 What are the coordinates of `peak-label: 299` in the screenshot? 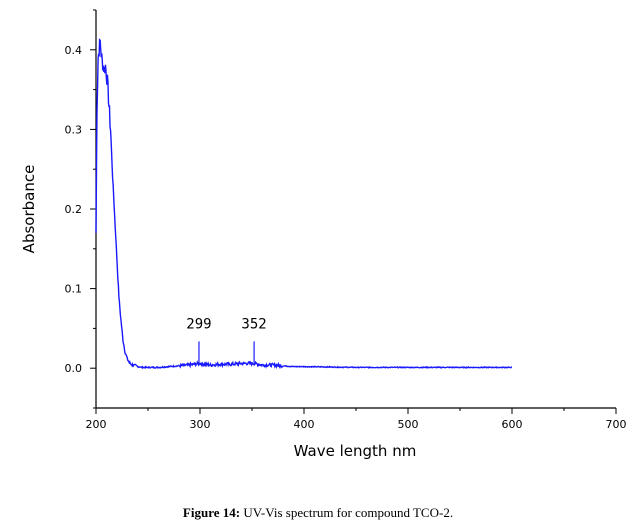 It's located at (198, 324).